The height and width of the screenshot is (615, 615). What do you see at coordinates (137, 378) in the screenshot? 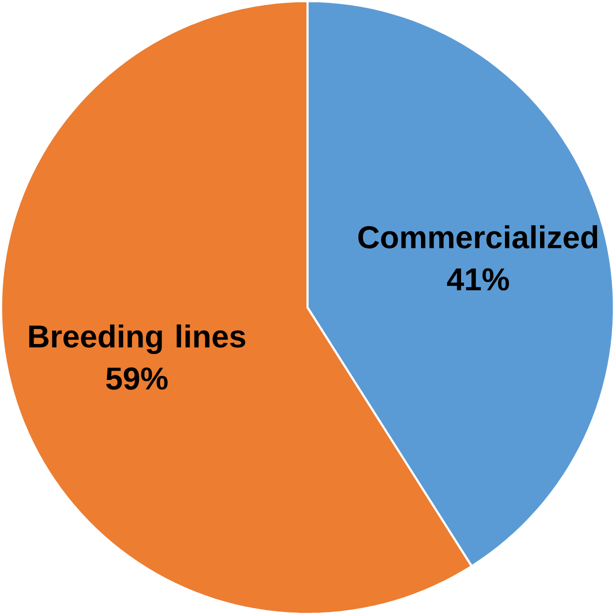
I see `data-label: 59%` at bounding box center [137, 378].